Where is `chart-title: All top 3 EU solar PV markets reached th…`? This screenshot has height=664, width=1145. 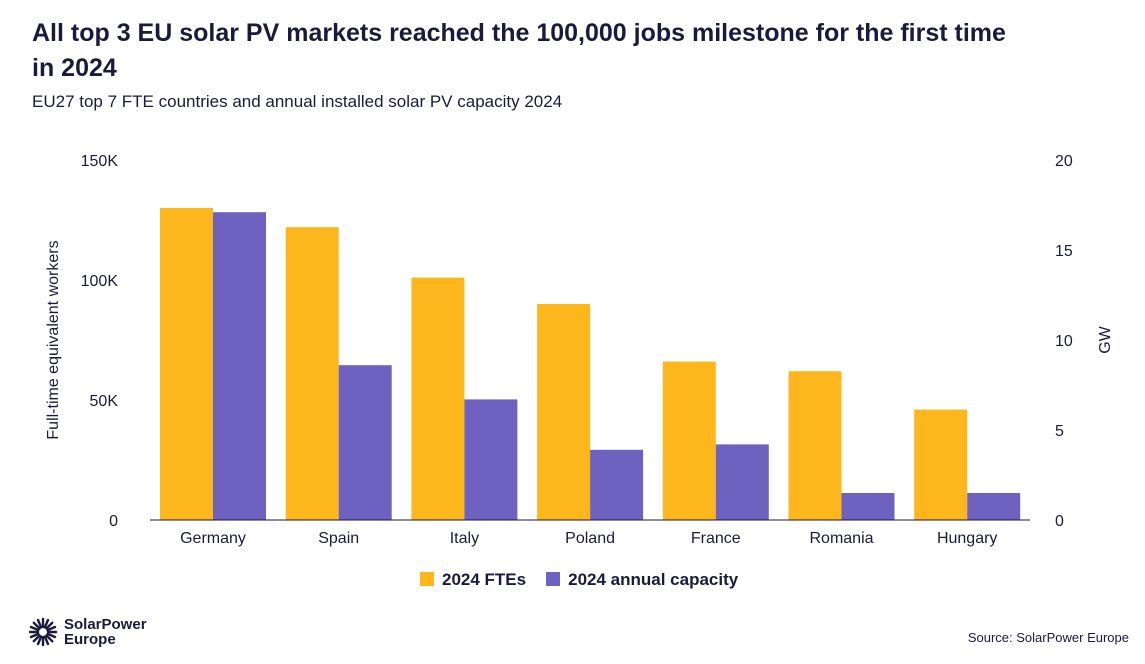 chart-title: All top 3 EU solar PV markets reached th… is located at coordinates (519, 50).